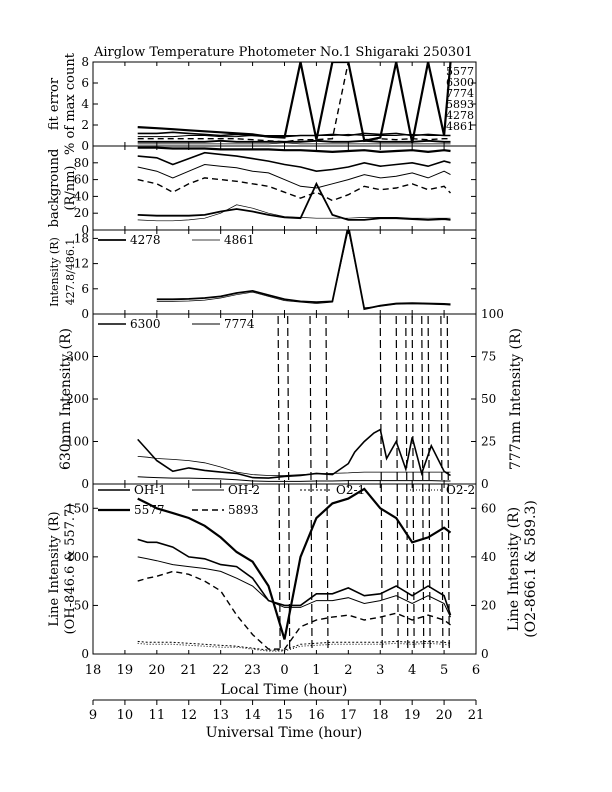  Describe the element at coordinates (488, 605) in the screenshot. I see `y2-tick-label: 20` at that location.